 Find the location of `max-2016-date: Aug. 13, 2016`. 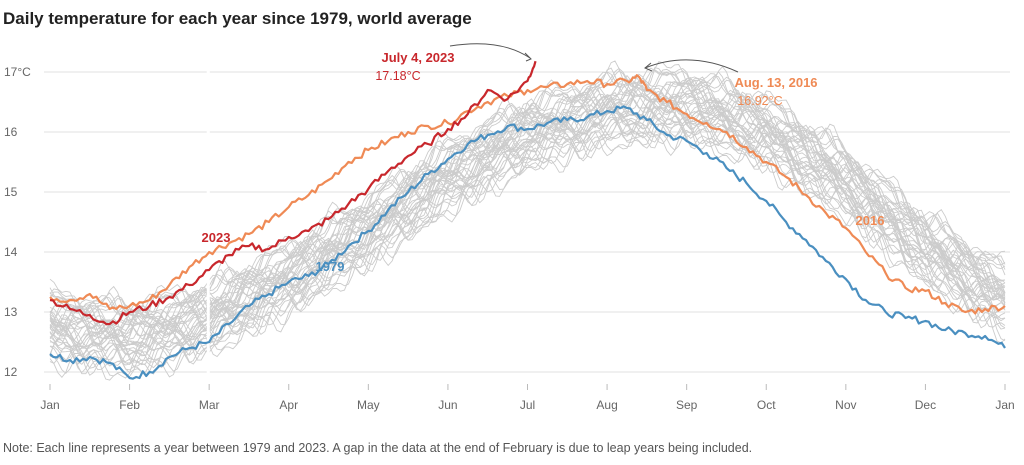

max-2016-date: Aug. 13, 2016 is located at coordinates (775, 82).